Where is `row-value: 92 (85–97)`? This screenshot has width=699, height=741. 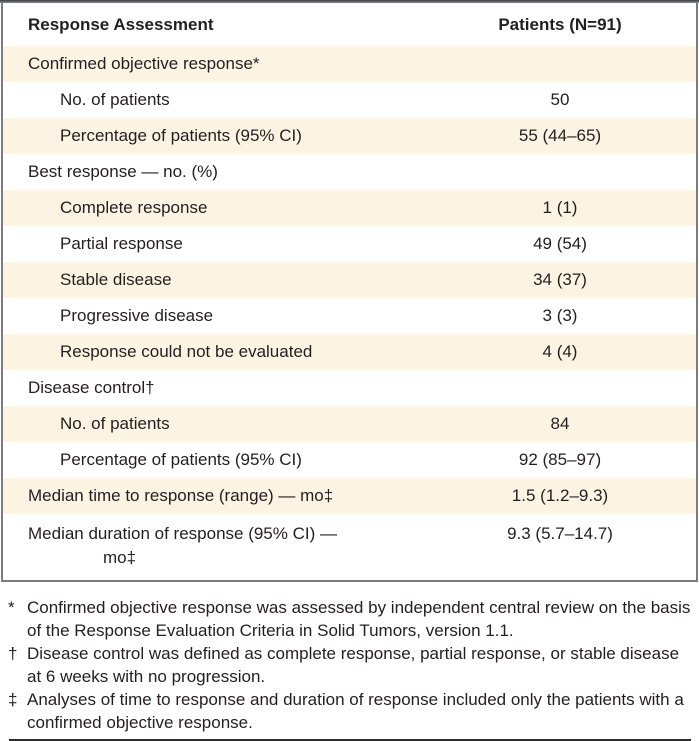
row-value: 92 (85–97) is located at coordinates (560, 459).